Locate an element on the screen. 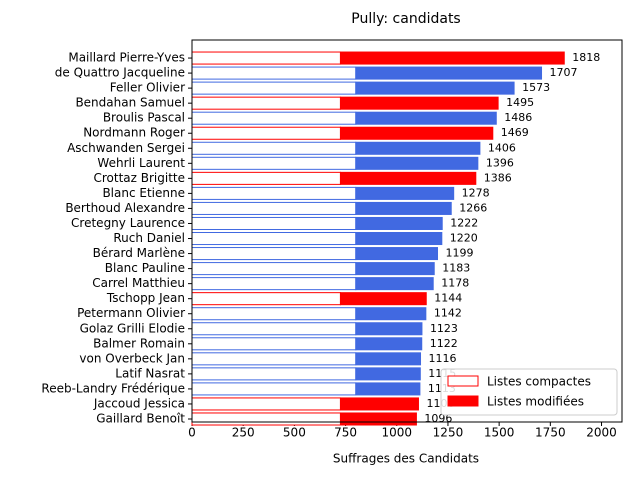  legend-label: Listes compactes is located at coordinates (539, 382).